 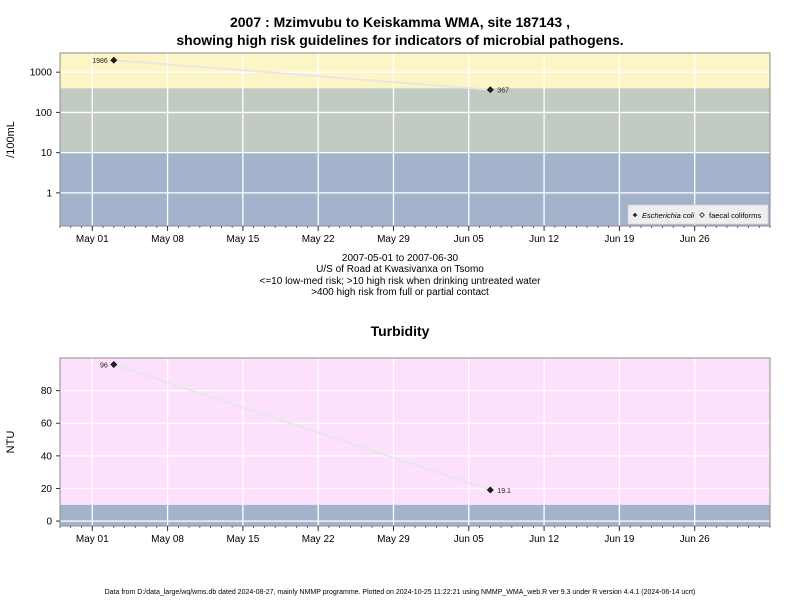 I want to click on y-tick-label: 40, so click(x=47, y=456).